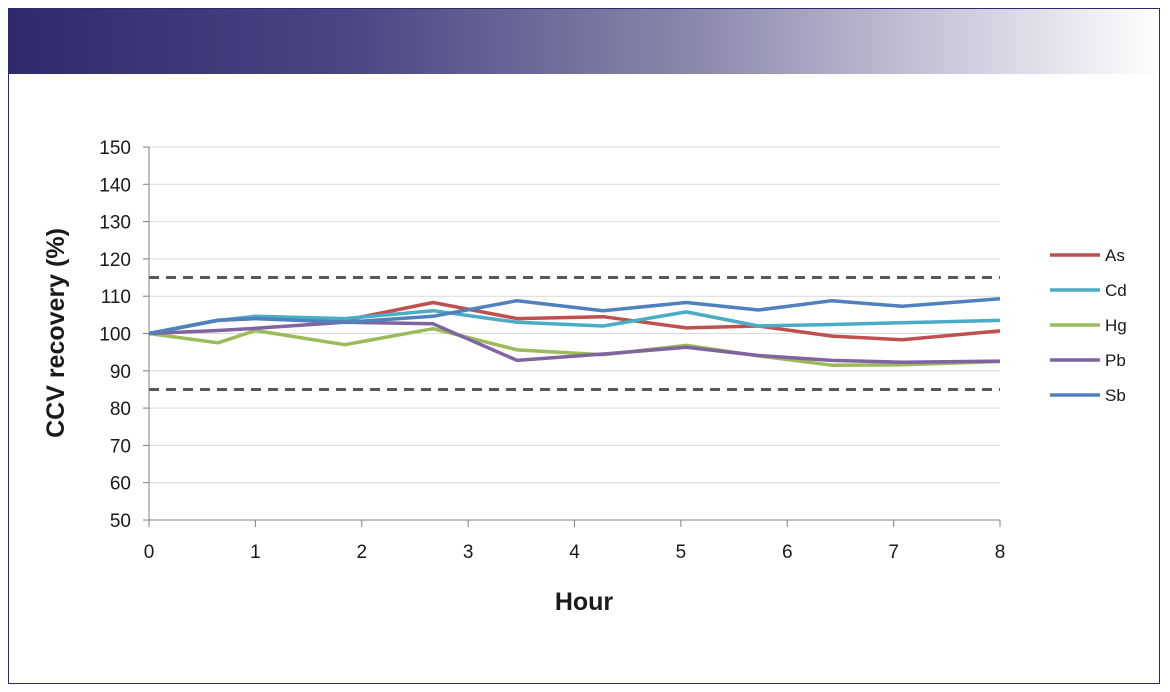 The image size is (1170, 692). I want to click on series-line-sb, so click(574, 316).